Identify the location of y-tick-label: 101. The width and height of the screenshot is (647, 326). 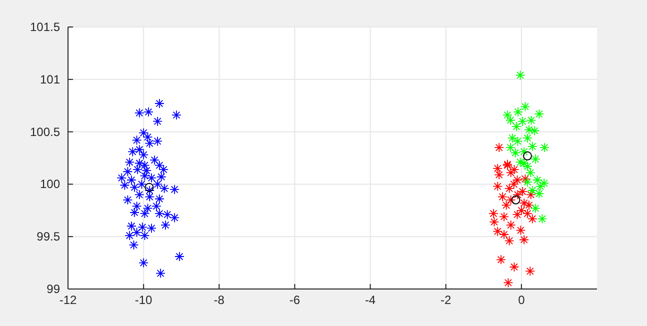
(50, 79).